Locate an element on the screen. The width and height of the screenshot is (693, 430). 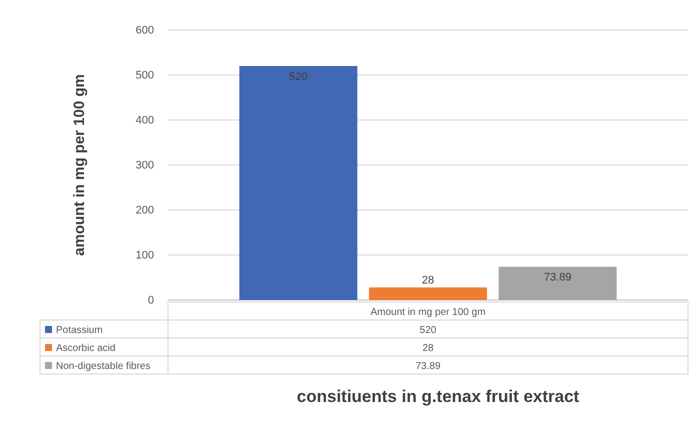
y-tick-label: 600 is located at coordinates (145, 30).